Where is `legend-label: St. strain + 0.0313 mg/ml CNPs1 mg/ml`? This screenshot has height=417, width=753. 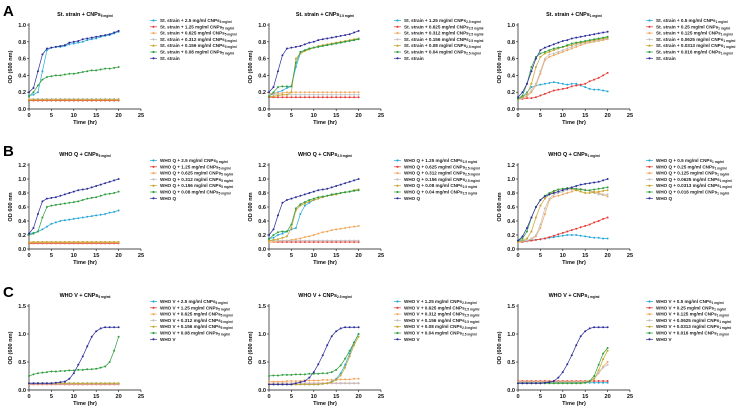 legend-label: St. strain + 0.0313 mg/ml CNPs1 mg/ml is located at coordinates (695, 46).